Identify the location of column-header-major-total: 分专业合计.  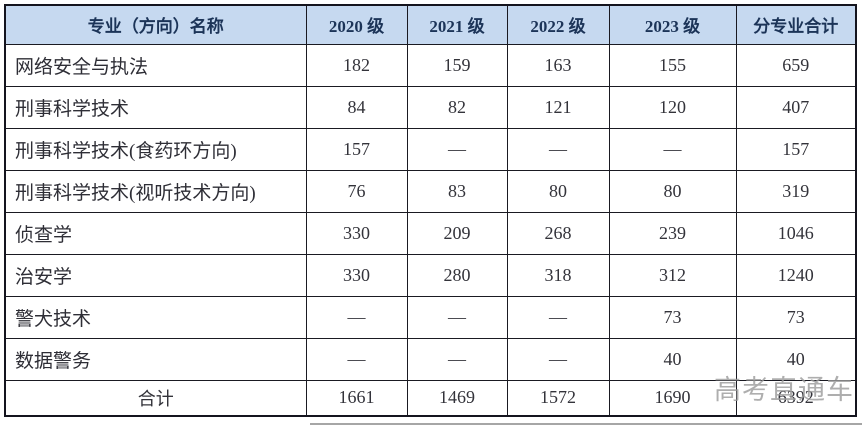
(796, 24).